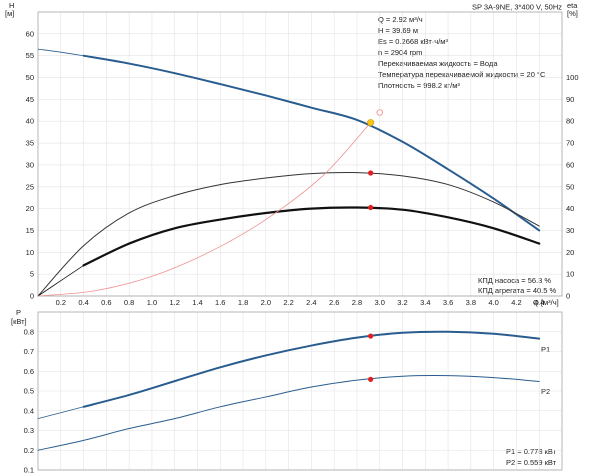 The width and height of the screenshot is (600, 474). Describe the element at coordinates (129, 302) in the screenshot. I see `q-tick-label: 0.8` at that location.